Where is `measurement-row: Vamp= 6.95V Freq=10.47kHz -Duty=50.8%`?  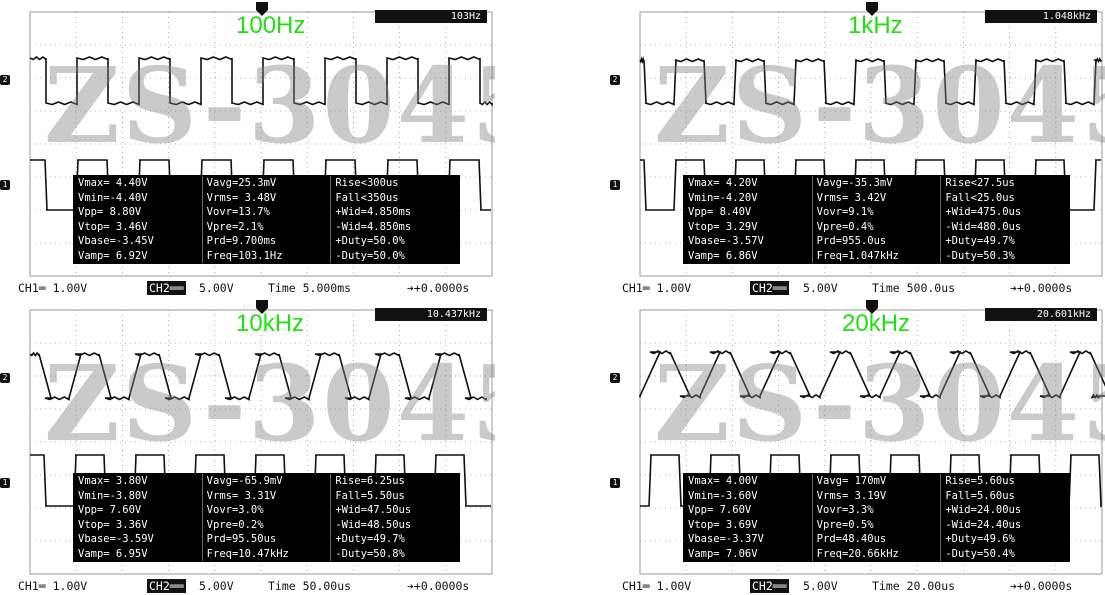
measurement-row: Vamp= 6.95V Freq=10.47kHz -Duty=50.8% is located at coordinates (266, 553).